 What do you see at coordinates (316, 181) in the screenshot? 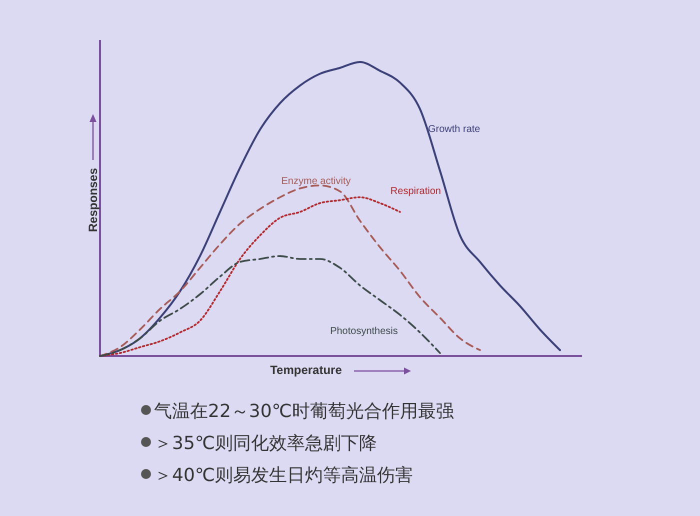
I see `series-label: Enzyme activity` at bounding box center [316, 181].